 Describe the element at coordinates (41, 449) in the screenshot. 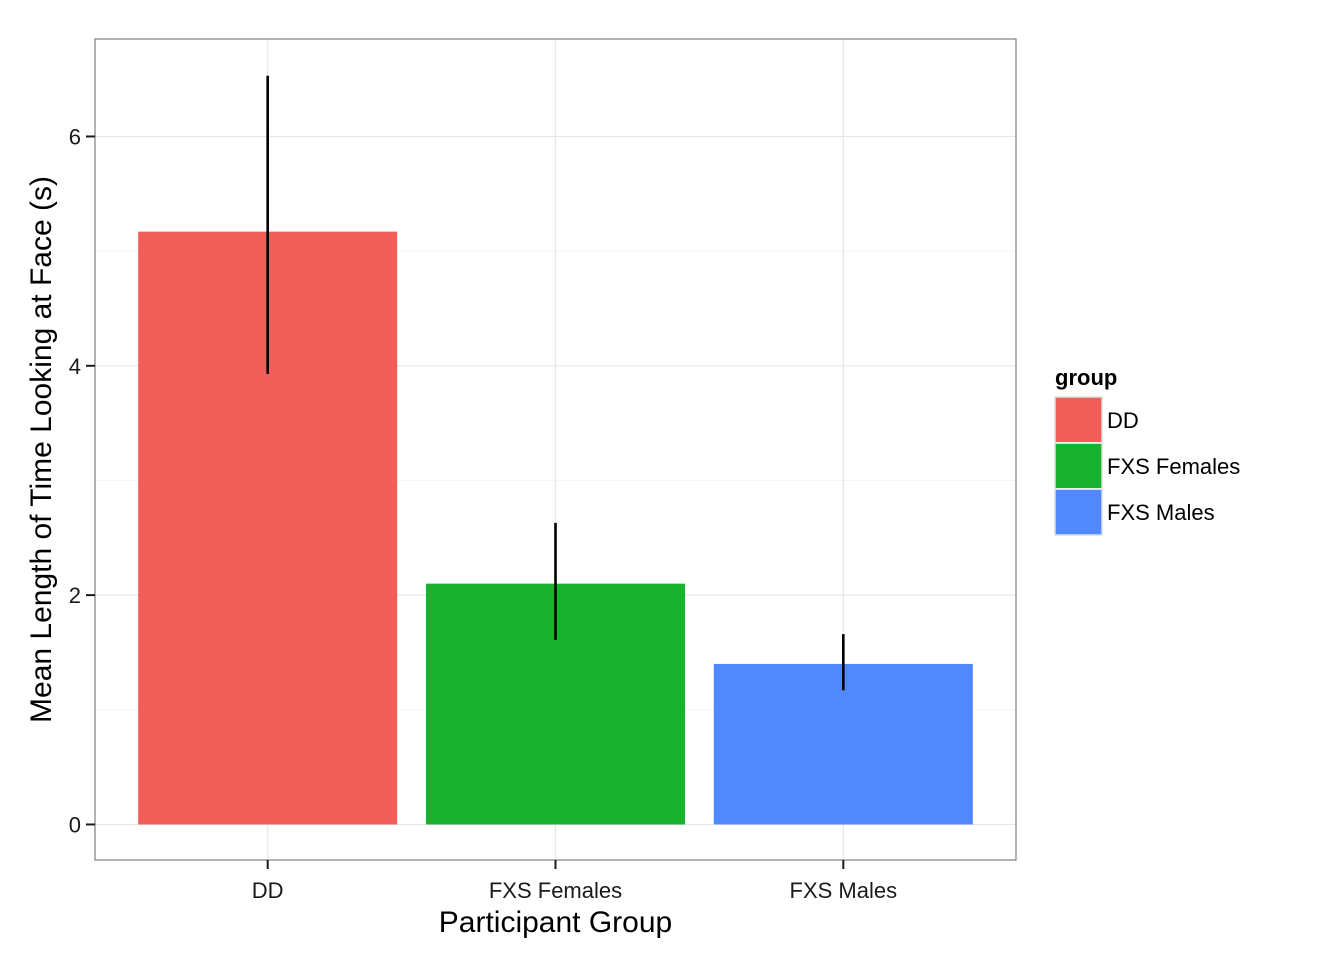

I see `y-axis-title: Mean Length of Time Looking at Face (s)` at that location.